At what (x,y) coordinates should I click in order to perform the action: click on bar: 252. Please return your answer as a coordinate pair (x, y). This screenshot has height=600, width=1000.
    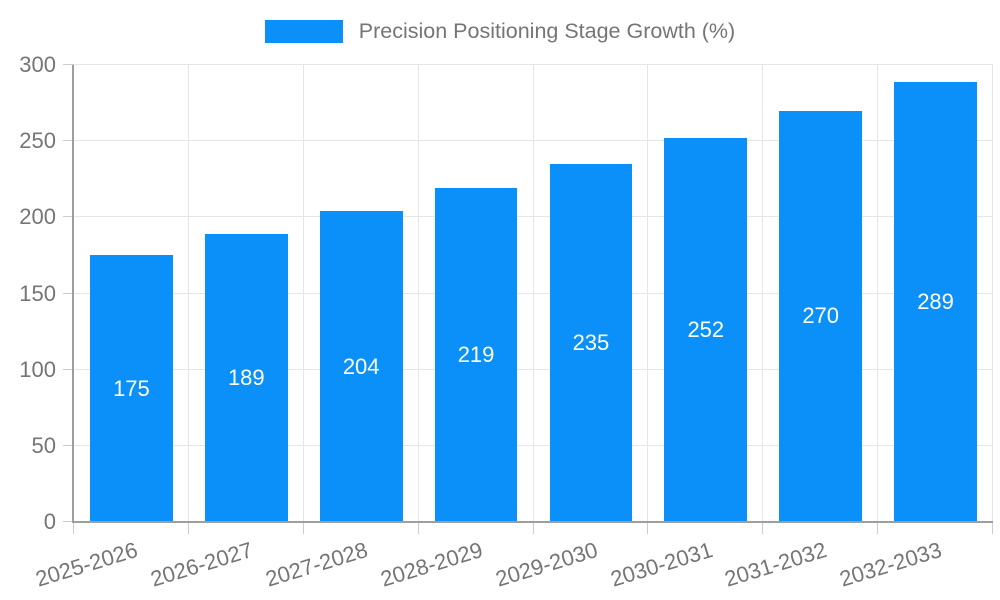
    Looking at the image, I should click on (706, 330).